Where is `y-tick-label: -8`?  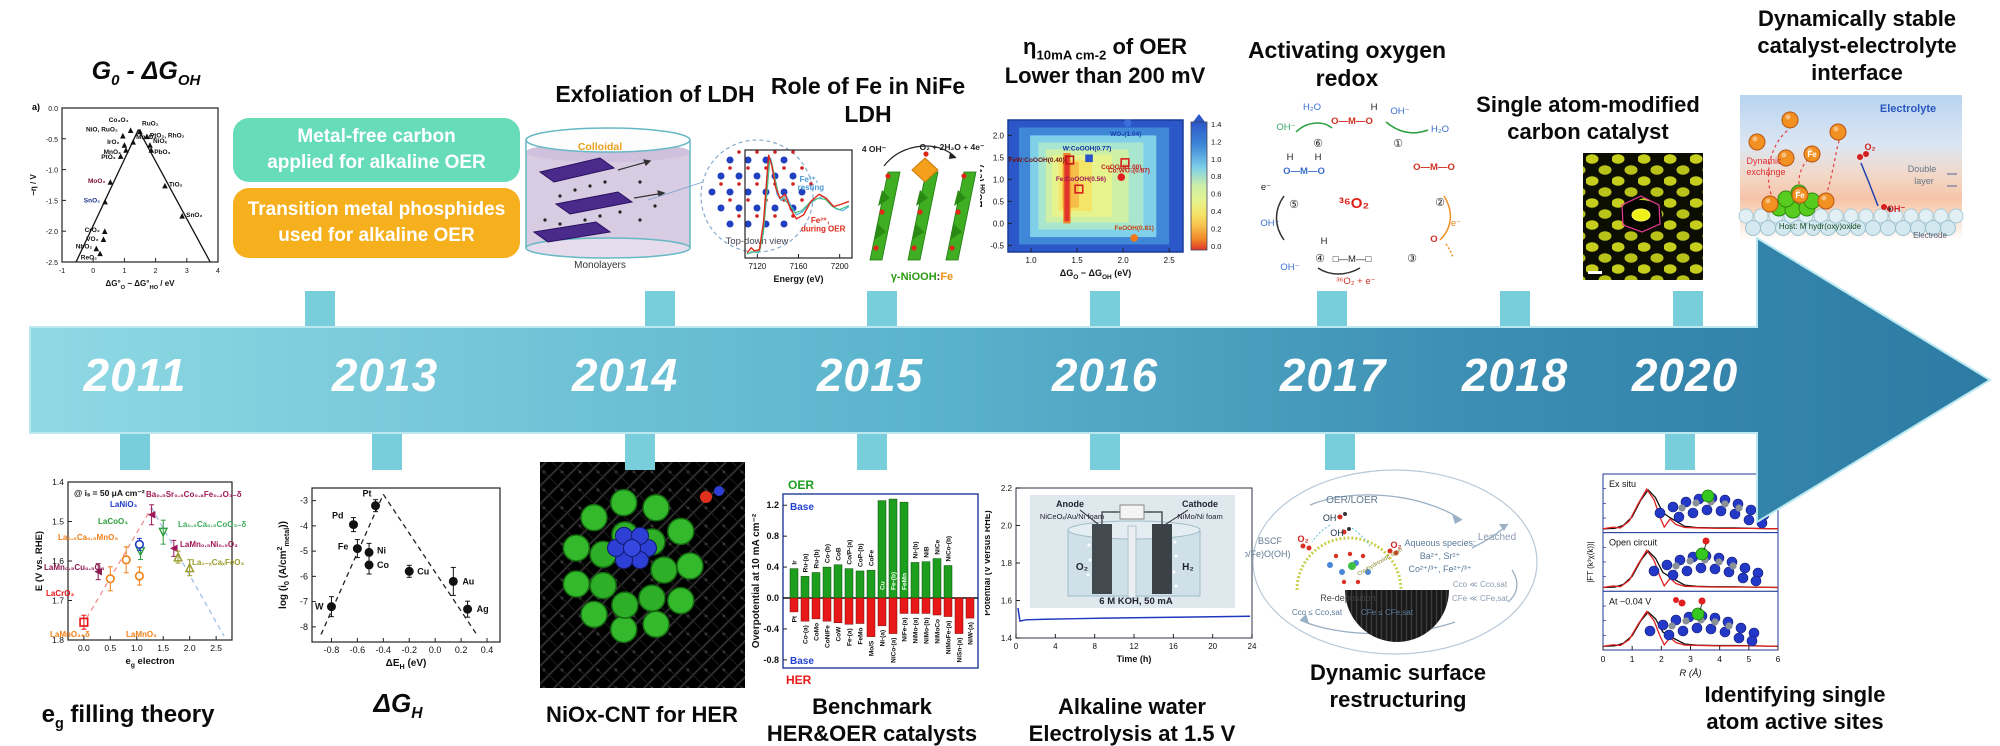
y-tick-label: -8 is located at coordinates (304, 627).